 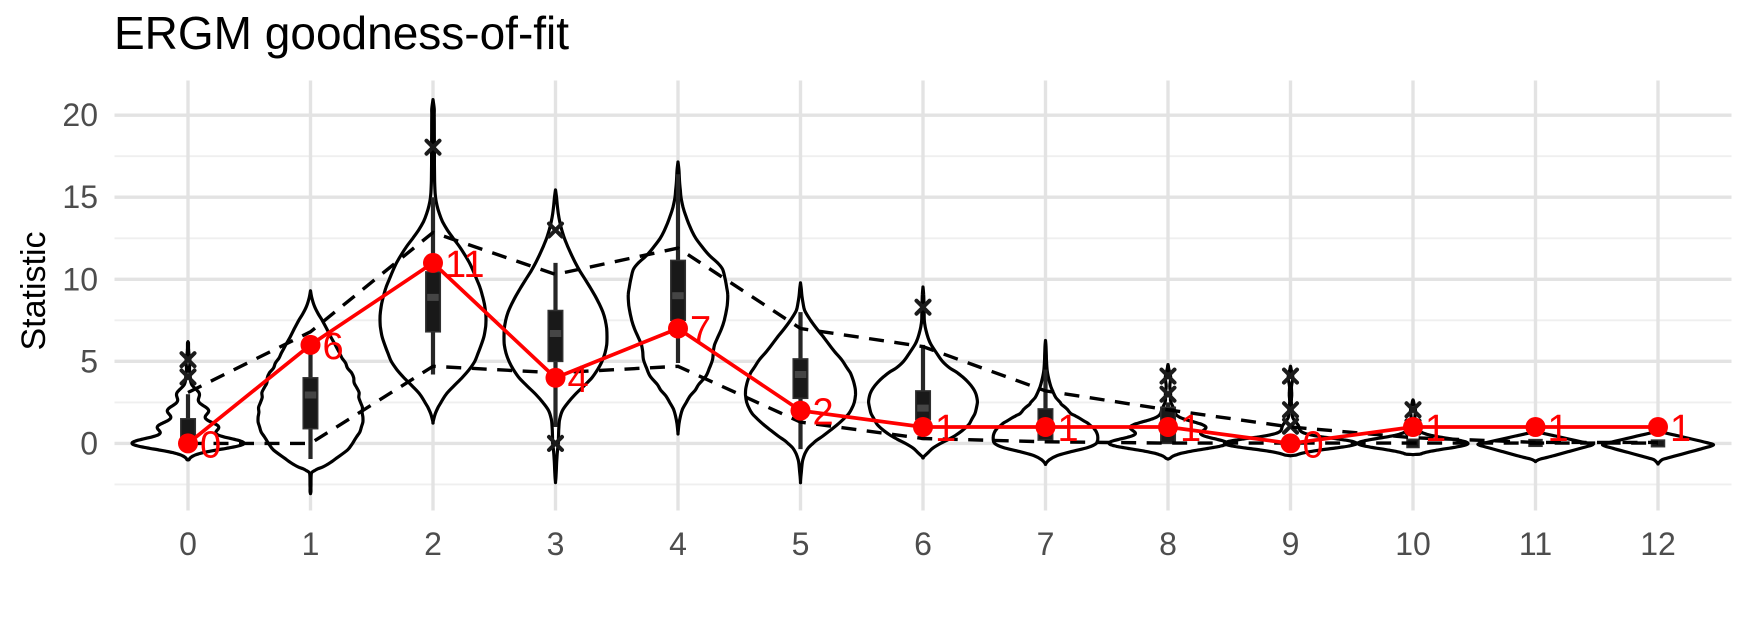 I want to click on svg-text: ERGM goodness-of-fit, so click(x=341, y=33).